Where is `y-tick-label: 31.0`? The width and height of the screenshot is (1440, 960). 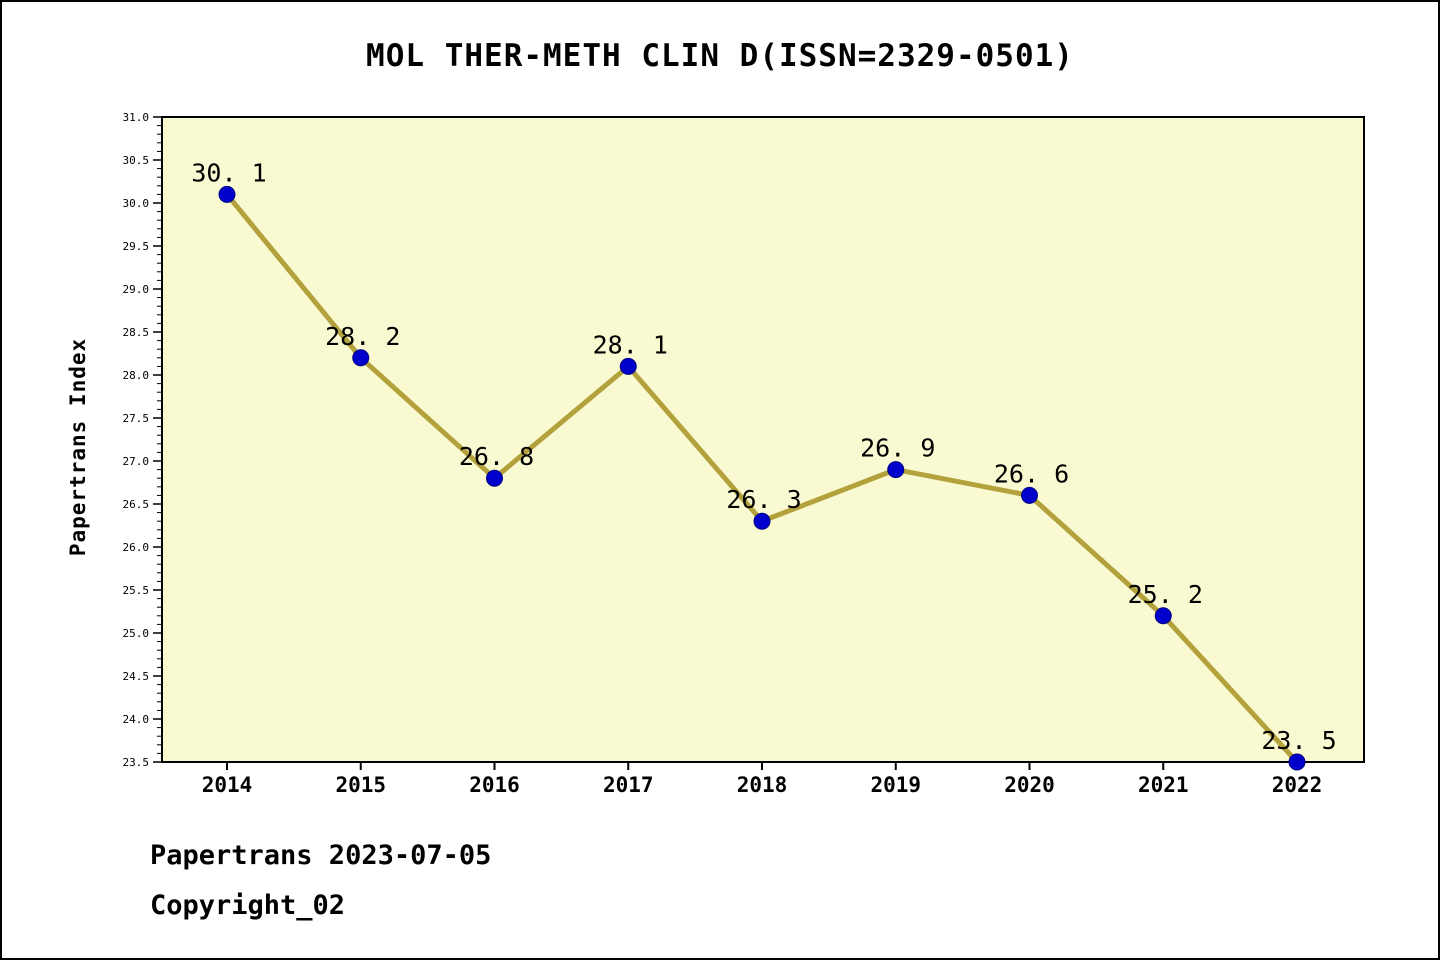 y-tick-label: 31.0 is located at coordinates (136, 117).